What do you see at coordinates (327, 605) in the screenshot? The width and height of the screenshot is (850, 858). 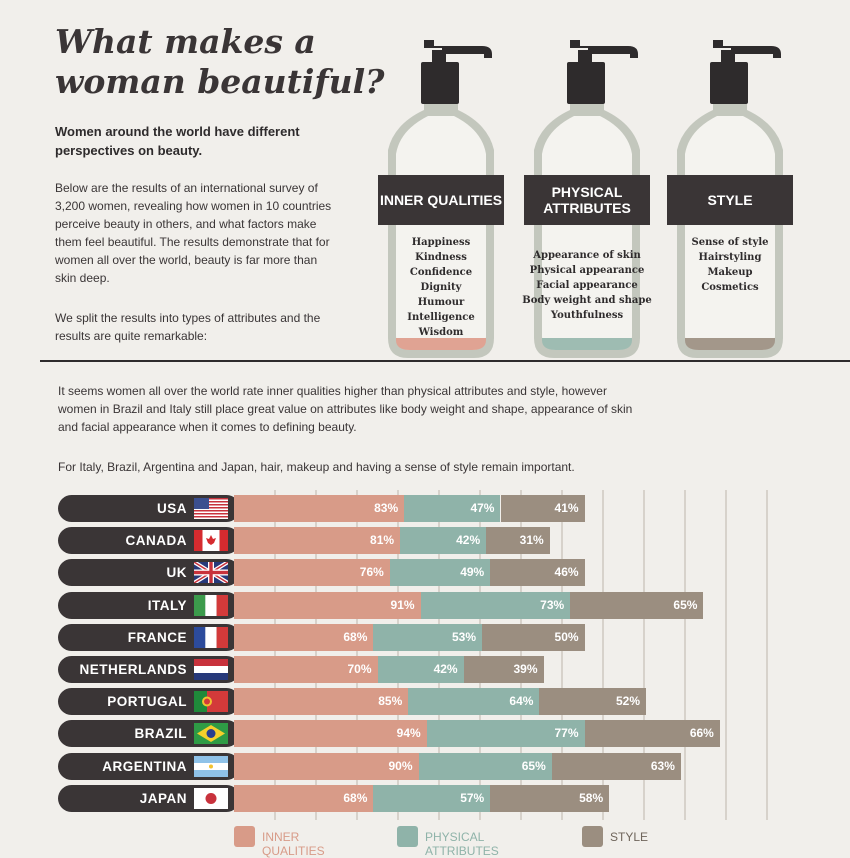 I see `bar-inner-qualities: 91%` at bounding box center [327, 605].